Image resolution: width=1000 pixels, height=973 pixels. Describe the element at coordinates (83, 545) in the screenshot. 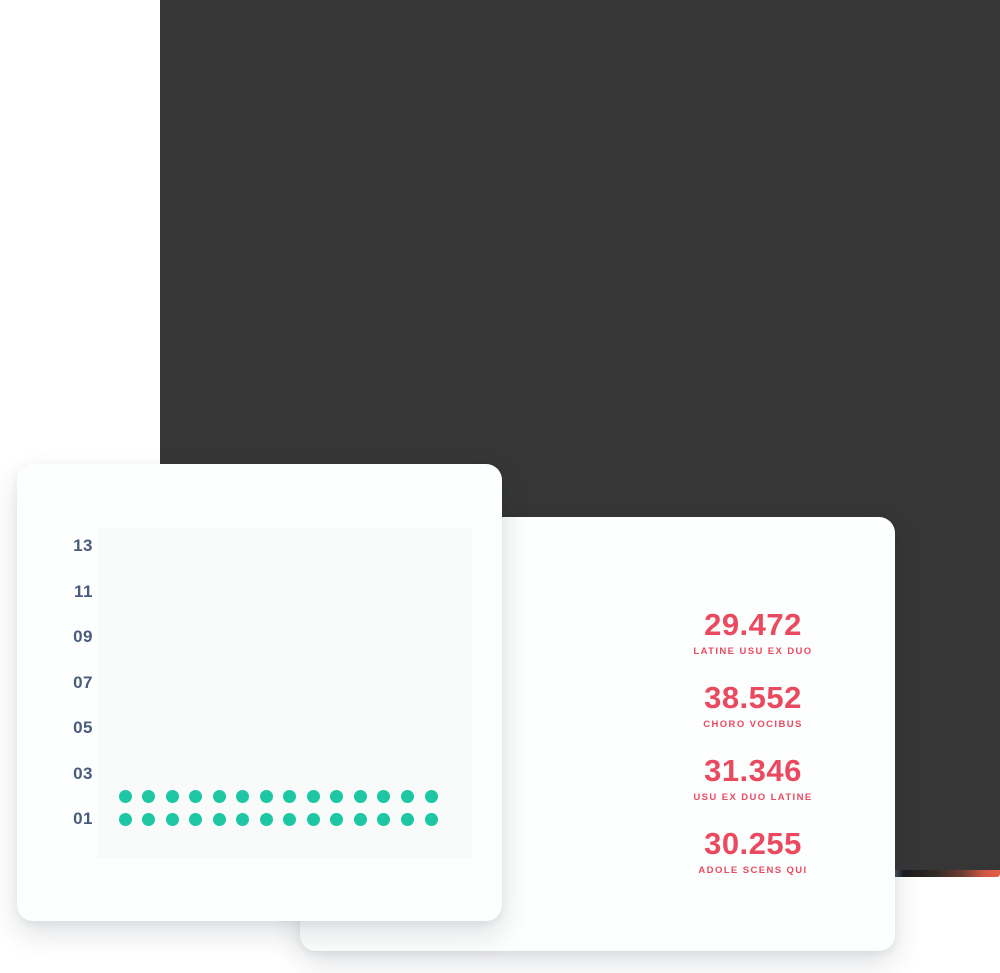

I see `y-axis-tick-label: 13` at that location.